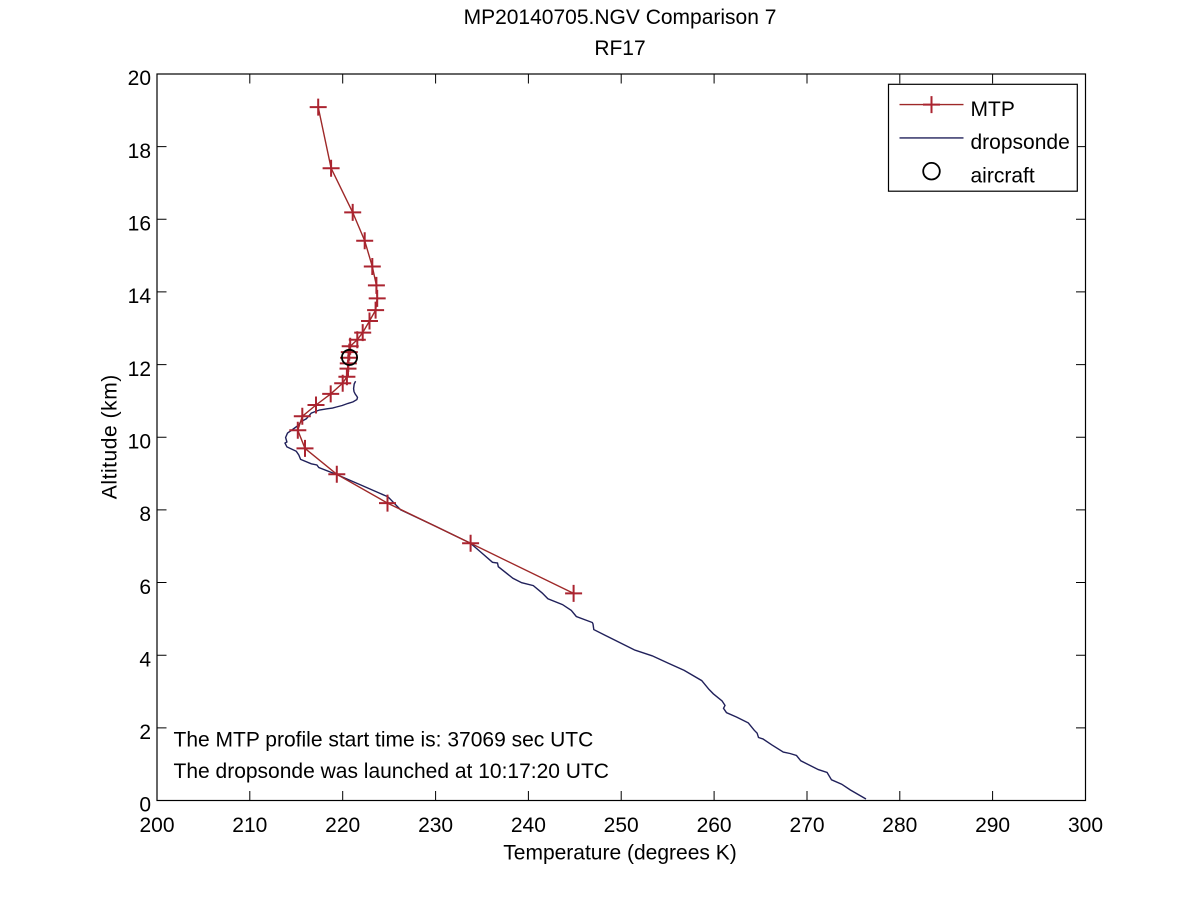 Image resolution: width=1200 pixels, height=900 pixels. I want to click on svg-text: 18, so click(139, 151).